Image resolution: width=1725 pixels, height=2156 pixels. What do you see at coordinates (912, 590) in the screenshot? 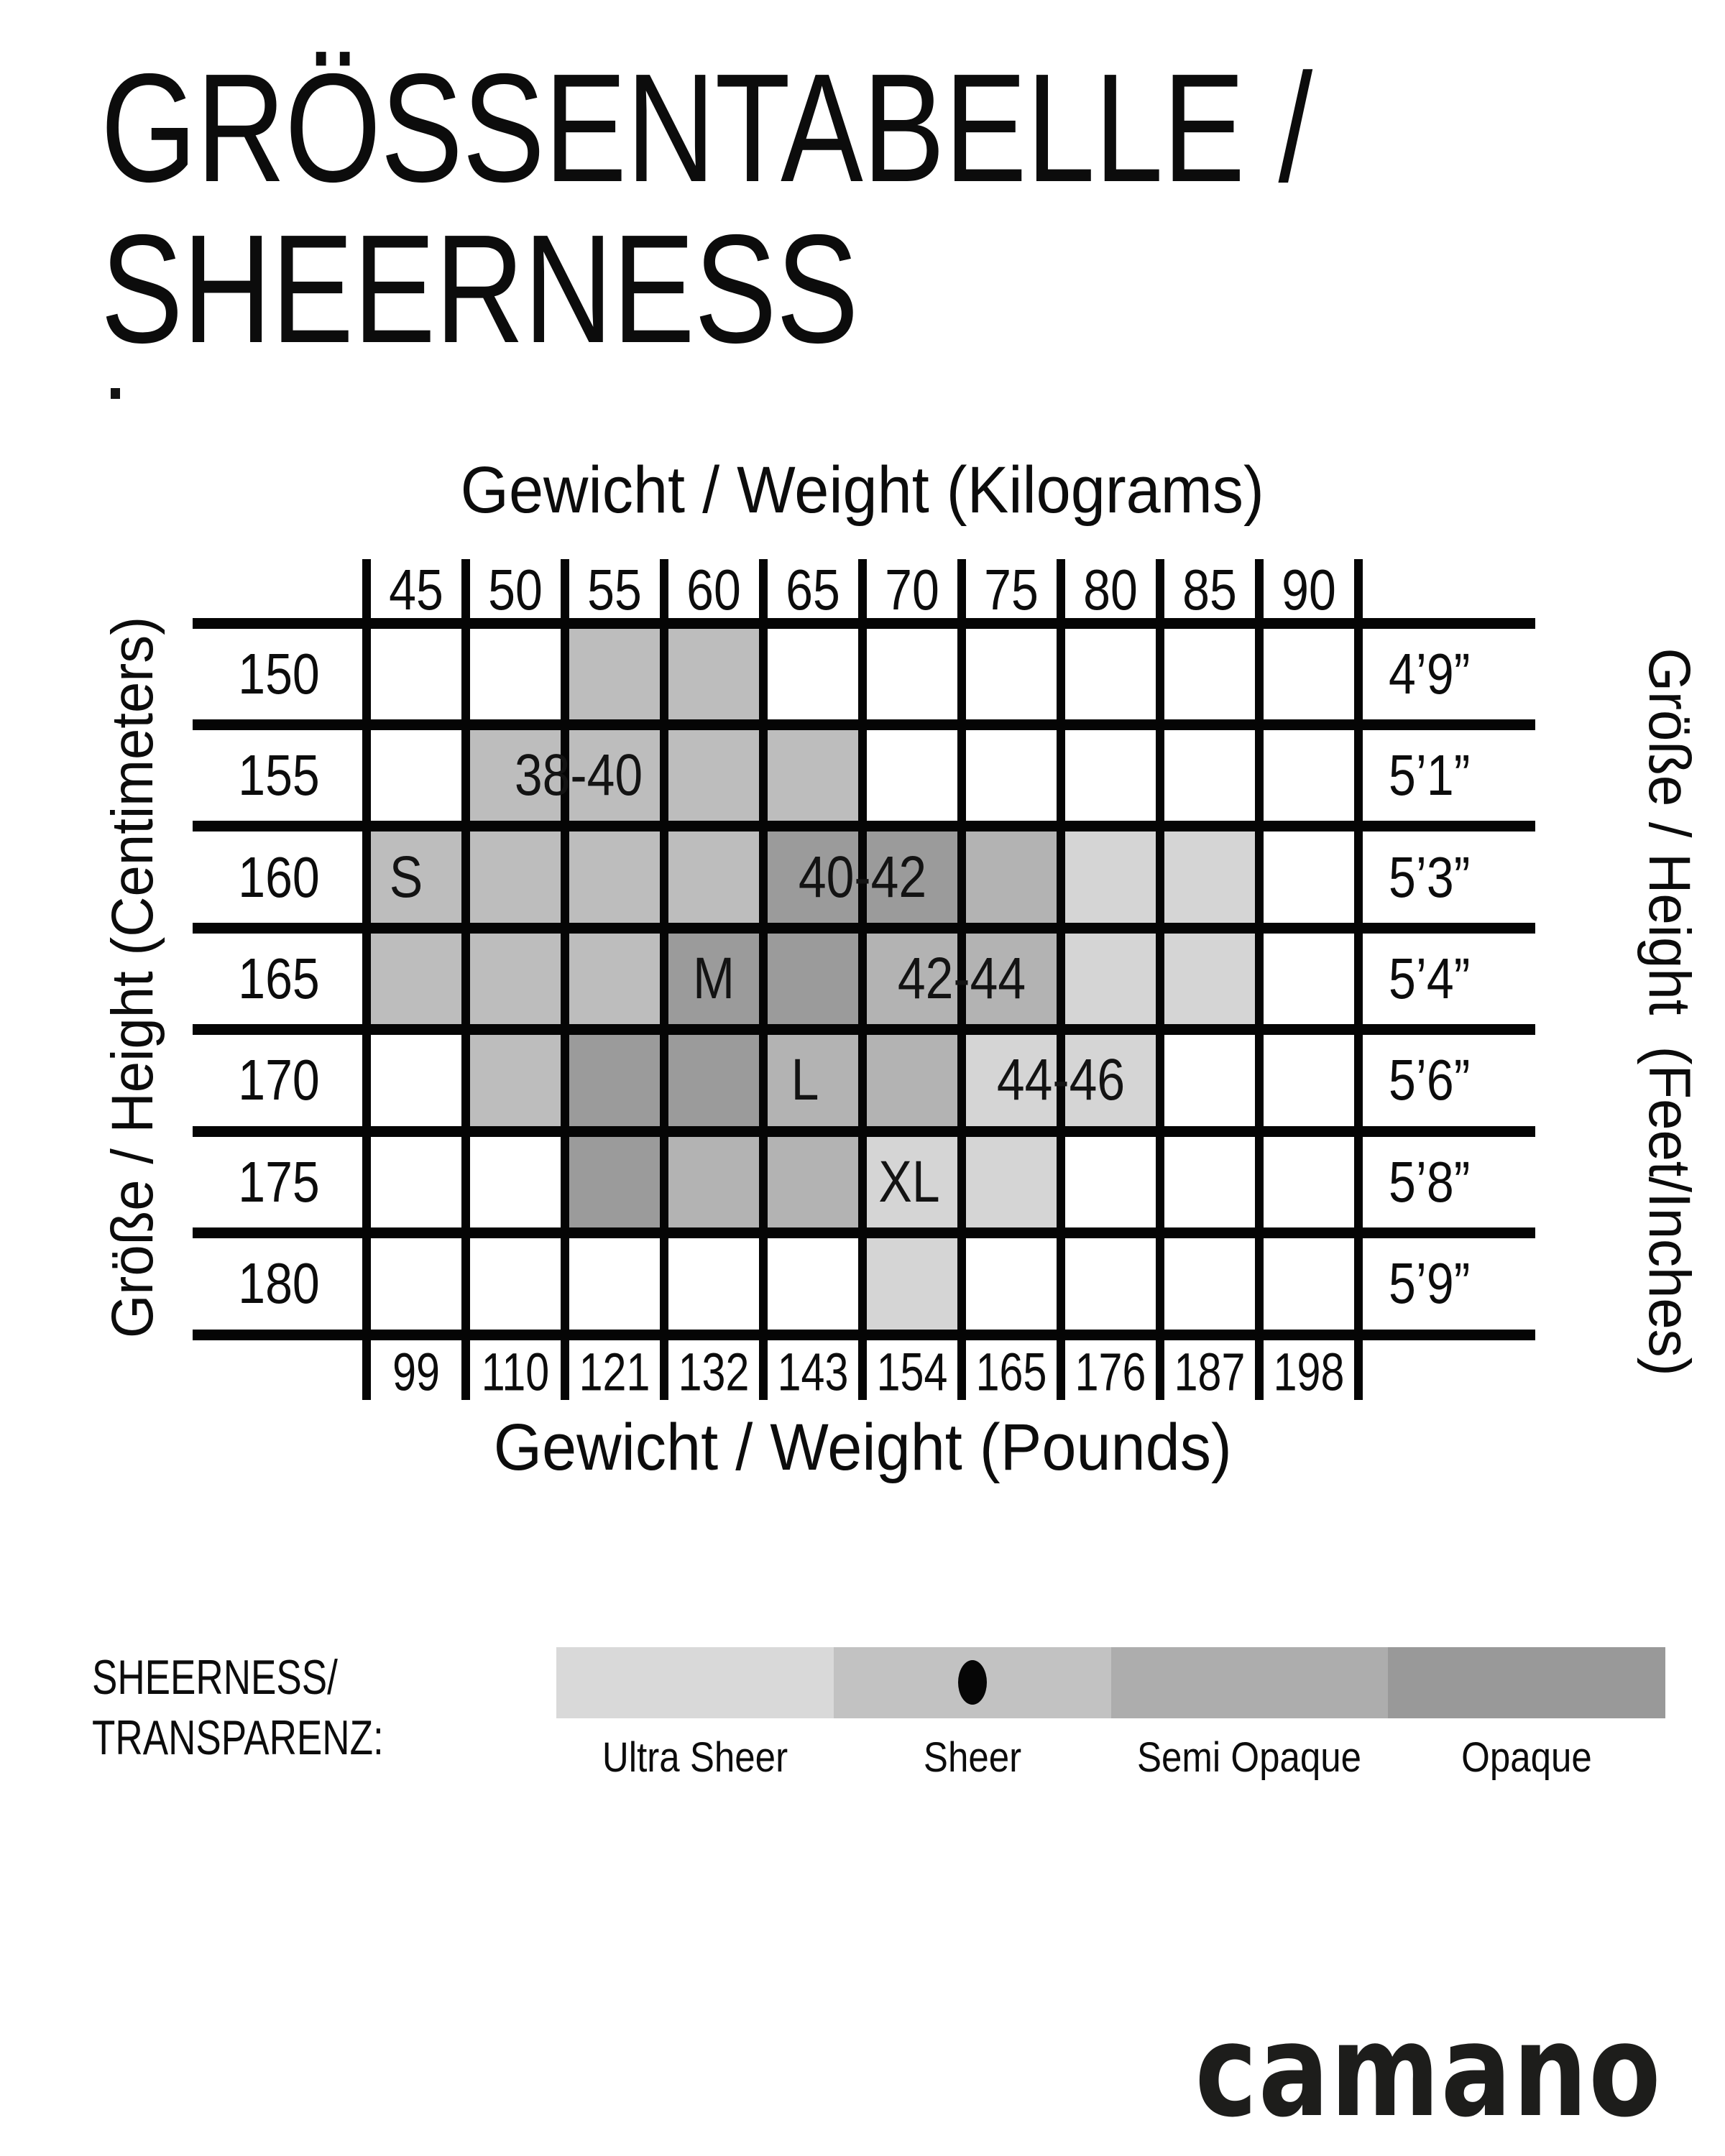
I see `kg-tick-label: 70` at bounding box center [912, 590].